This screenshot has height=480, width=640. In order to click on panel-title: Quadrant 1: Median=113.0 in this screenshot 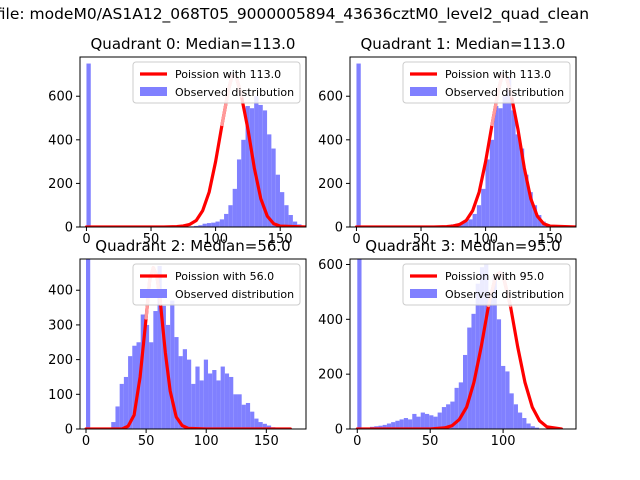, I will do `click(463, 44)`.